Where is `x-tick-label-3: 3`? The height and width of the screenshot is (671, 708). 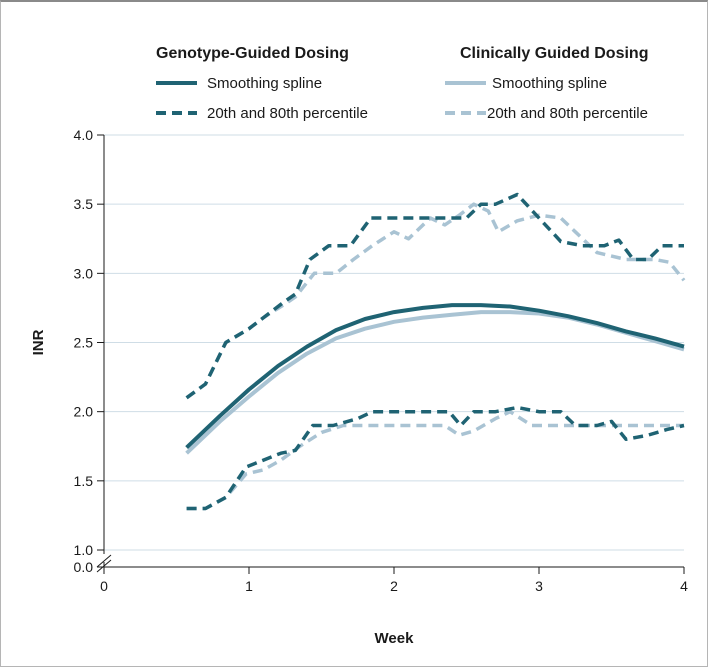
x-tick-label-3: 3 is located at coordinates (539, 586).